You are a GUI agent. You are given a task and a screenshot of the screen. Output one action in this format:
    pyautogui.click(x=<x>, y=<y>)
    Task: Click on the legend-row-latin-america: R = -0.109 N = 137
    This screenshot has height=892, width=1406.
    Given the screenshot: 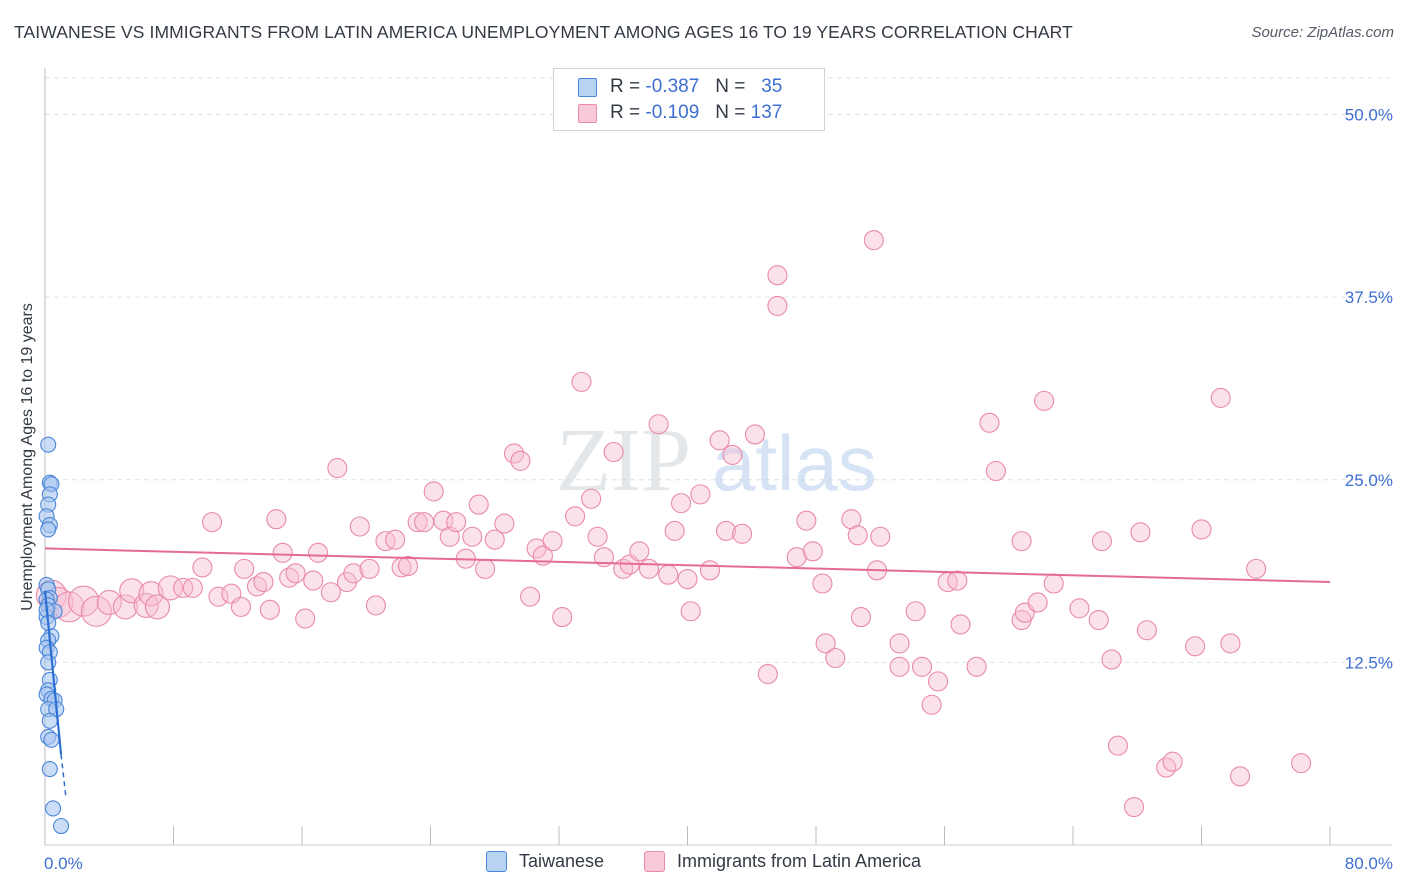 What is the action you would take?
    pyautogui.click(x=680, y=113)
    